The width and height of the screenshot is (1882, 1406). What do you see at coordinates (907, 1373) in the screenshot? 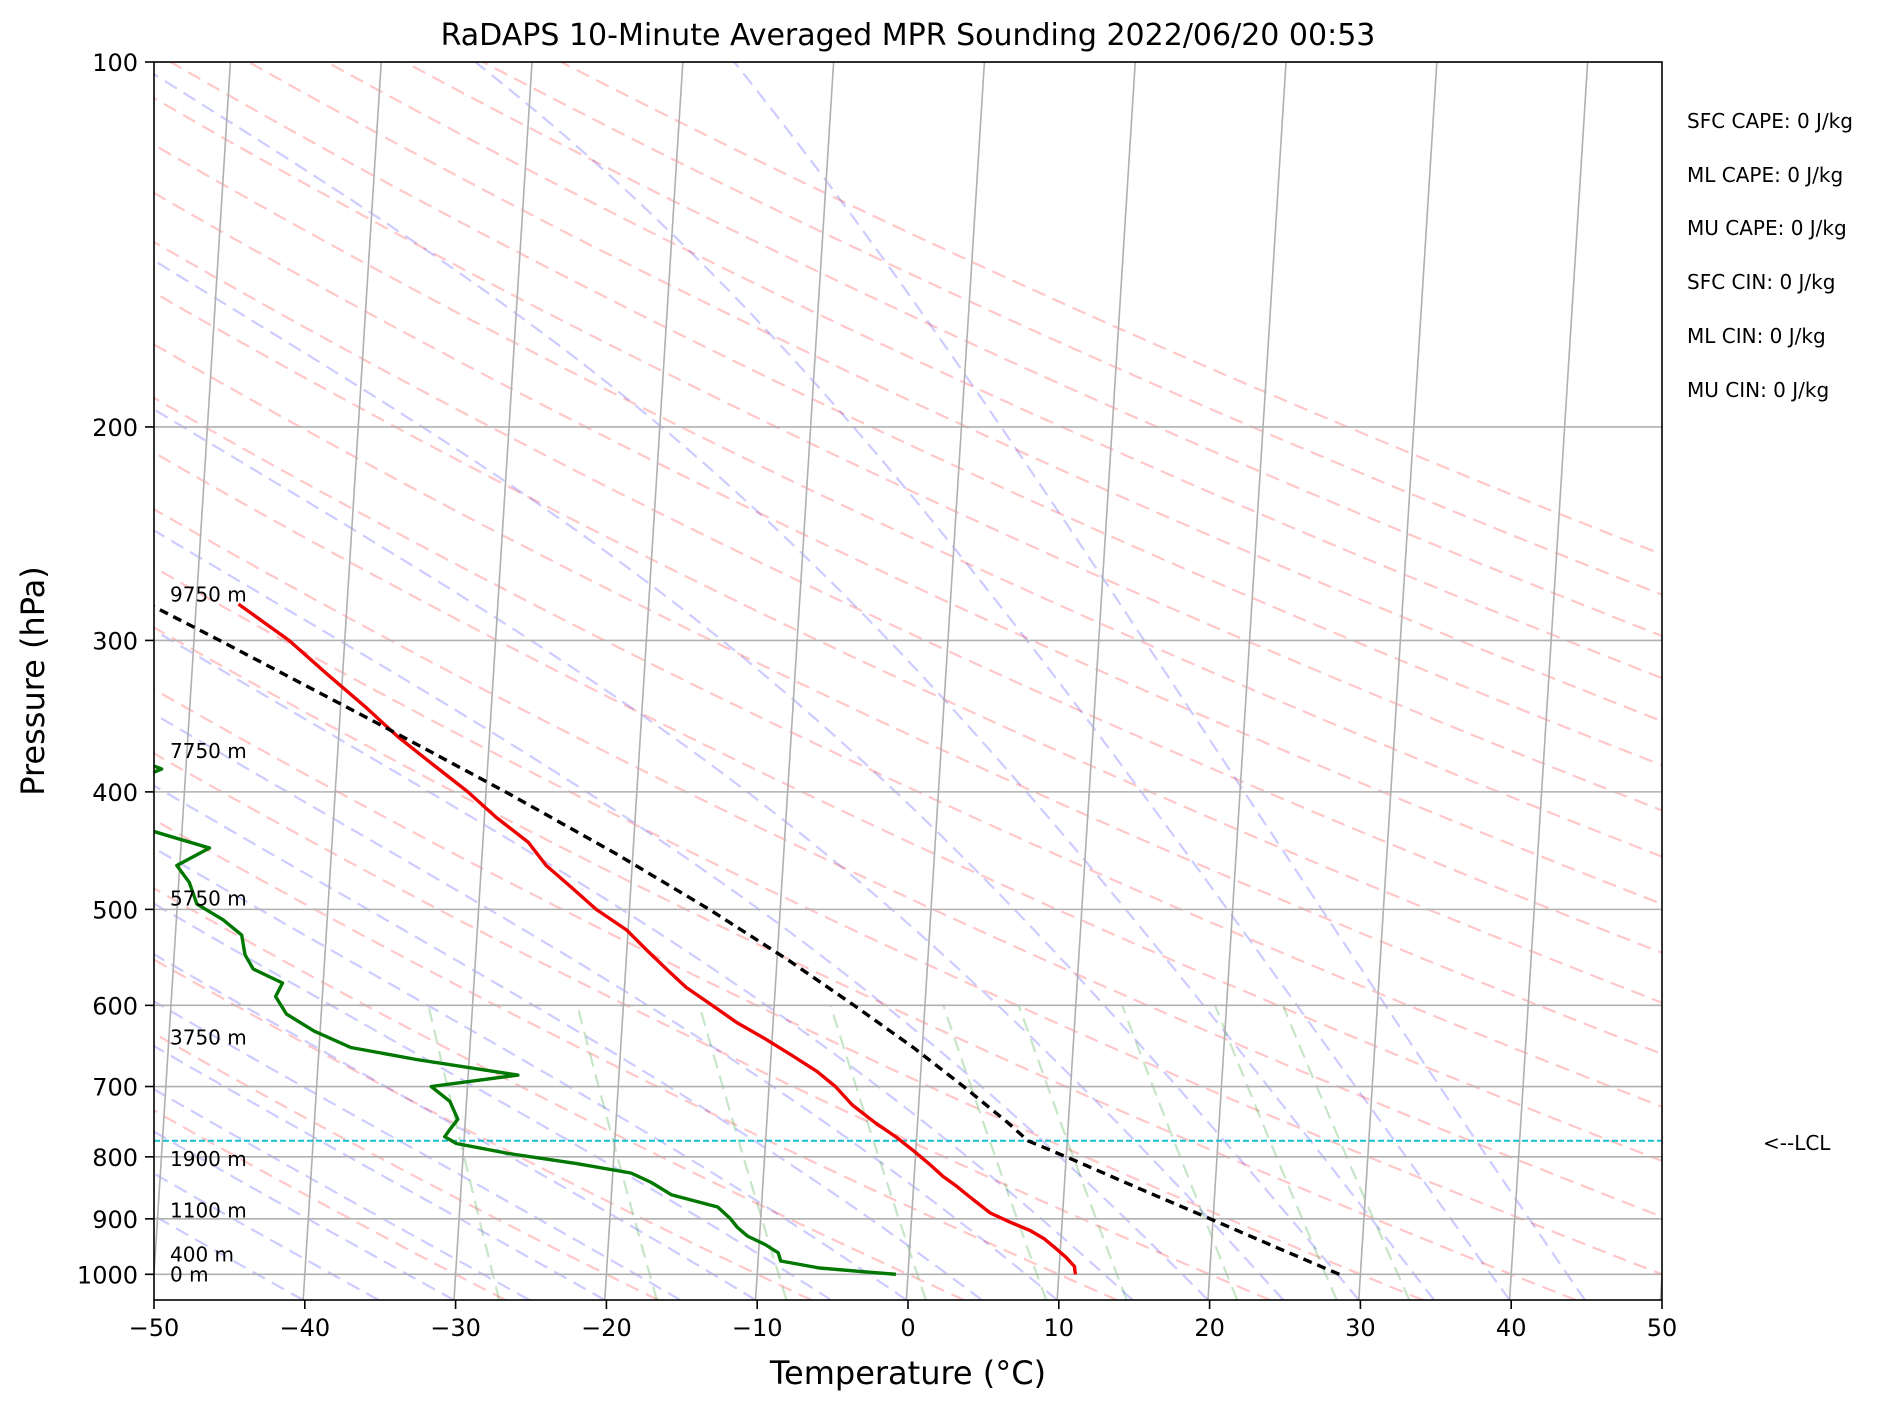
I see `x-axis-label: Temperature (°C)` at bounding box center [907, 1373].